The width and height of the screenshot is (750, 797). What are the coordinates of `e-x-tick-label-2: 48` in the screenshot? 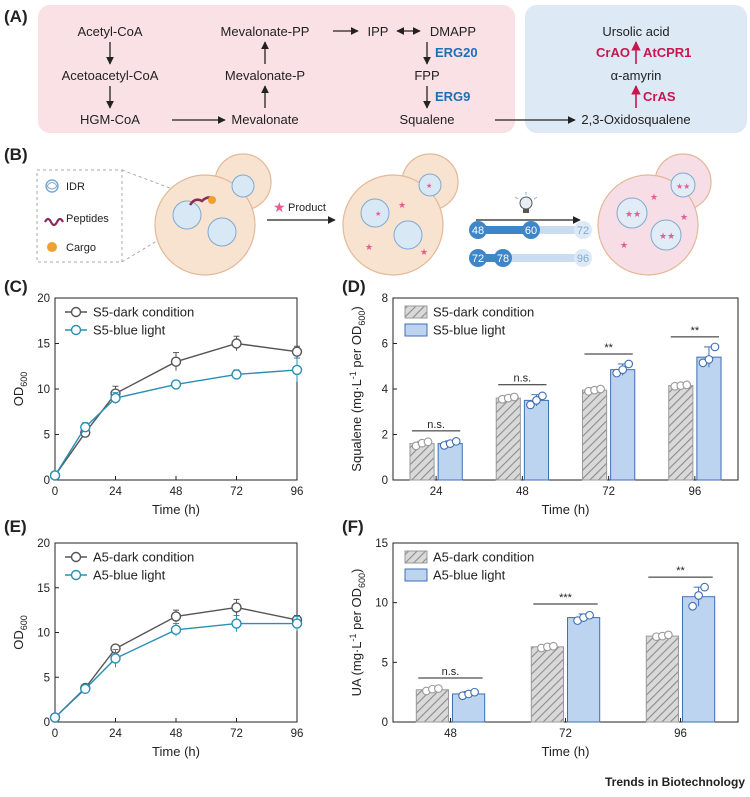 It's located at (176, 734).